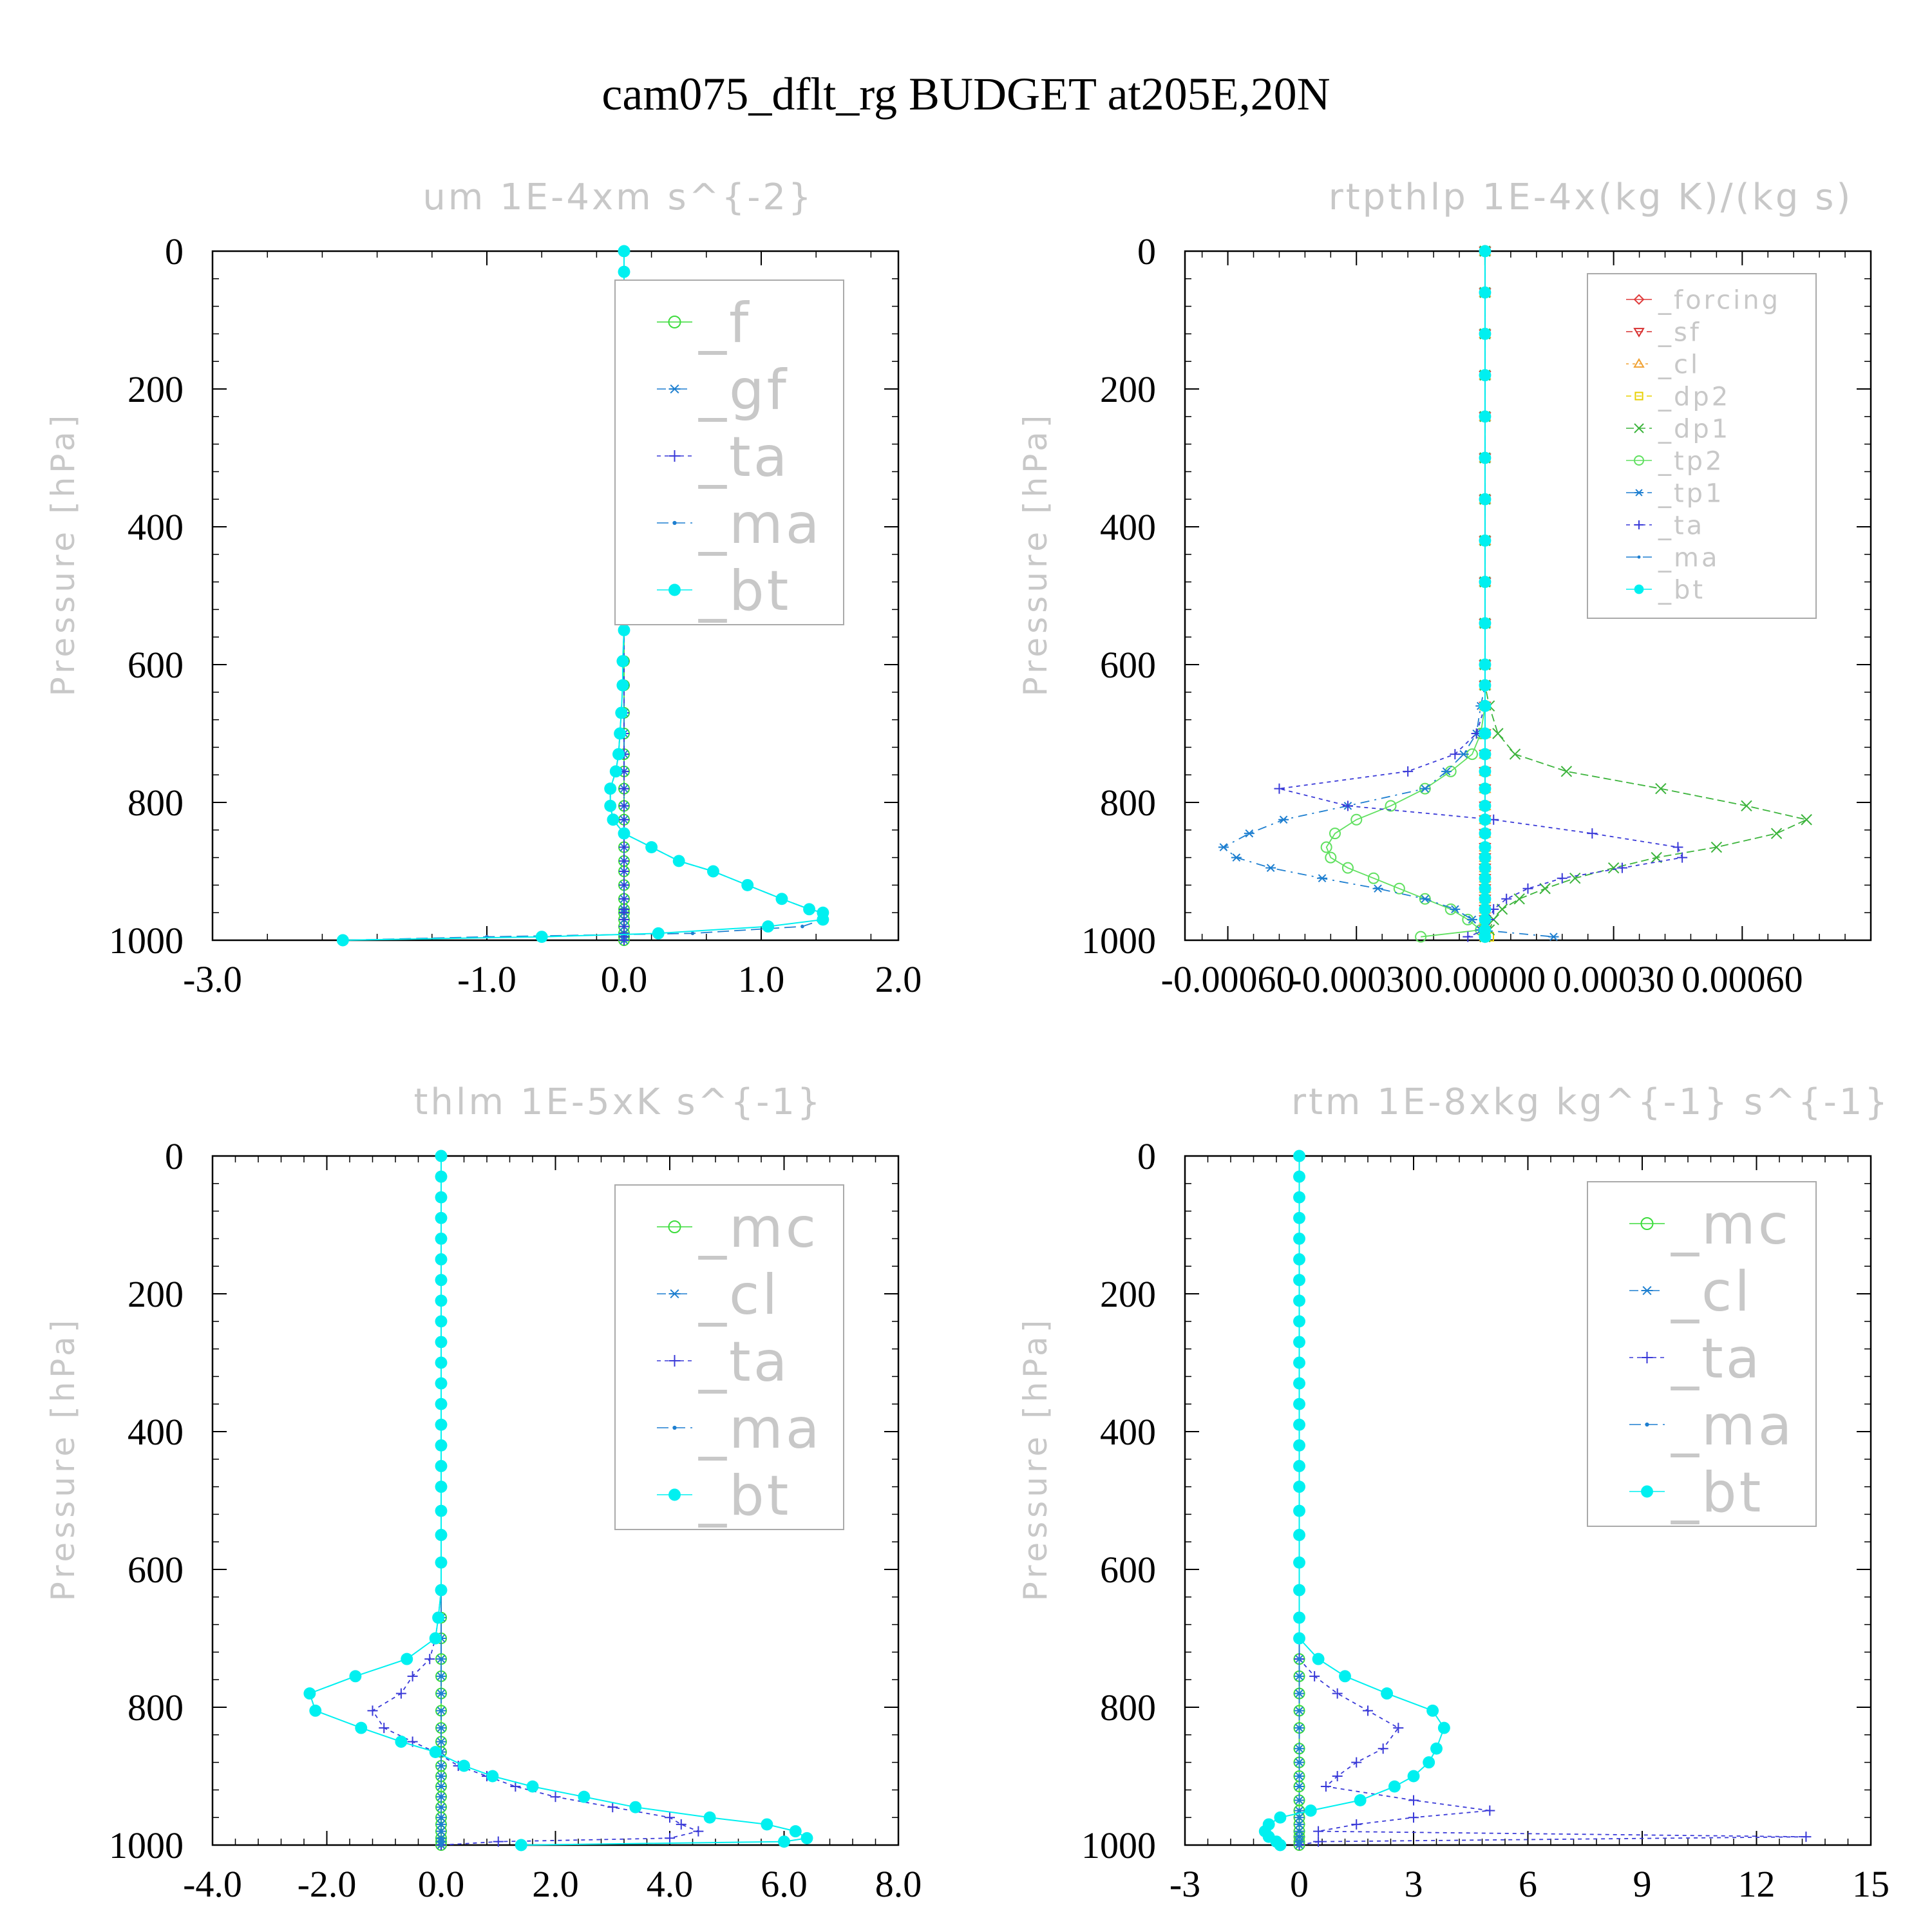 The width and height of the screenshot is (1932, 1932). I want to click on legend: _mc_cl_ta_ma_bt, so click(1702, 1354).